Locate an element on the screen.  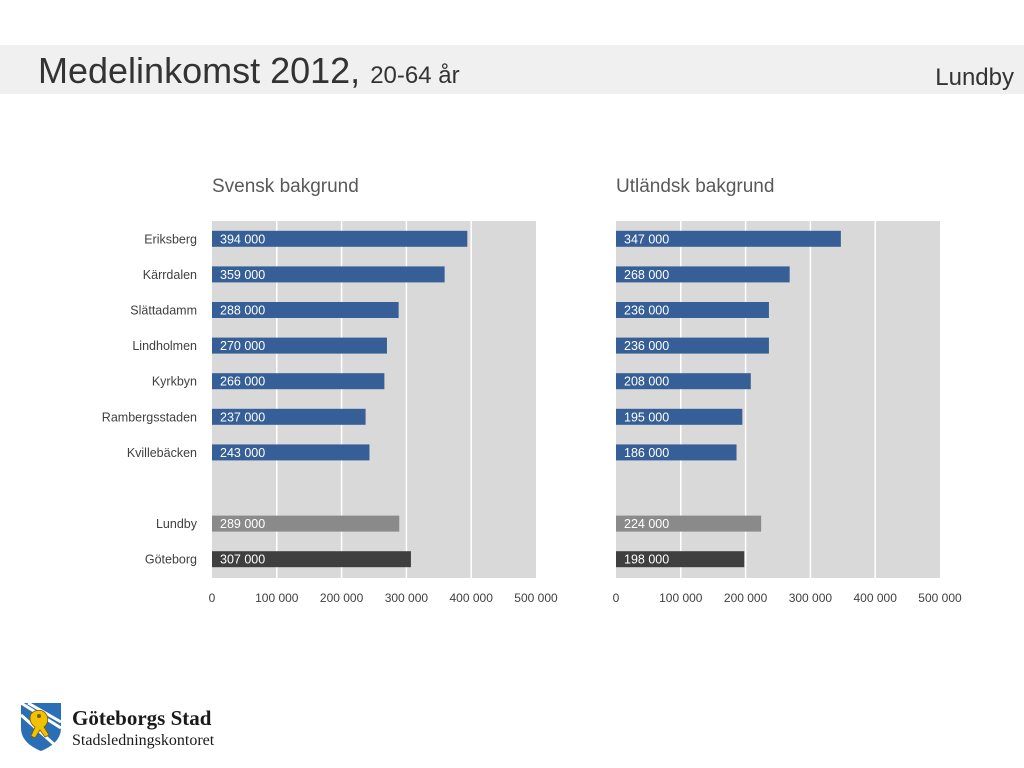
chart-title: Utländsk bakgrund is located at coordinates (695, 186).